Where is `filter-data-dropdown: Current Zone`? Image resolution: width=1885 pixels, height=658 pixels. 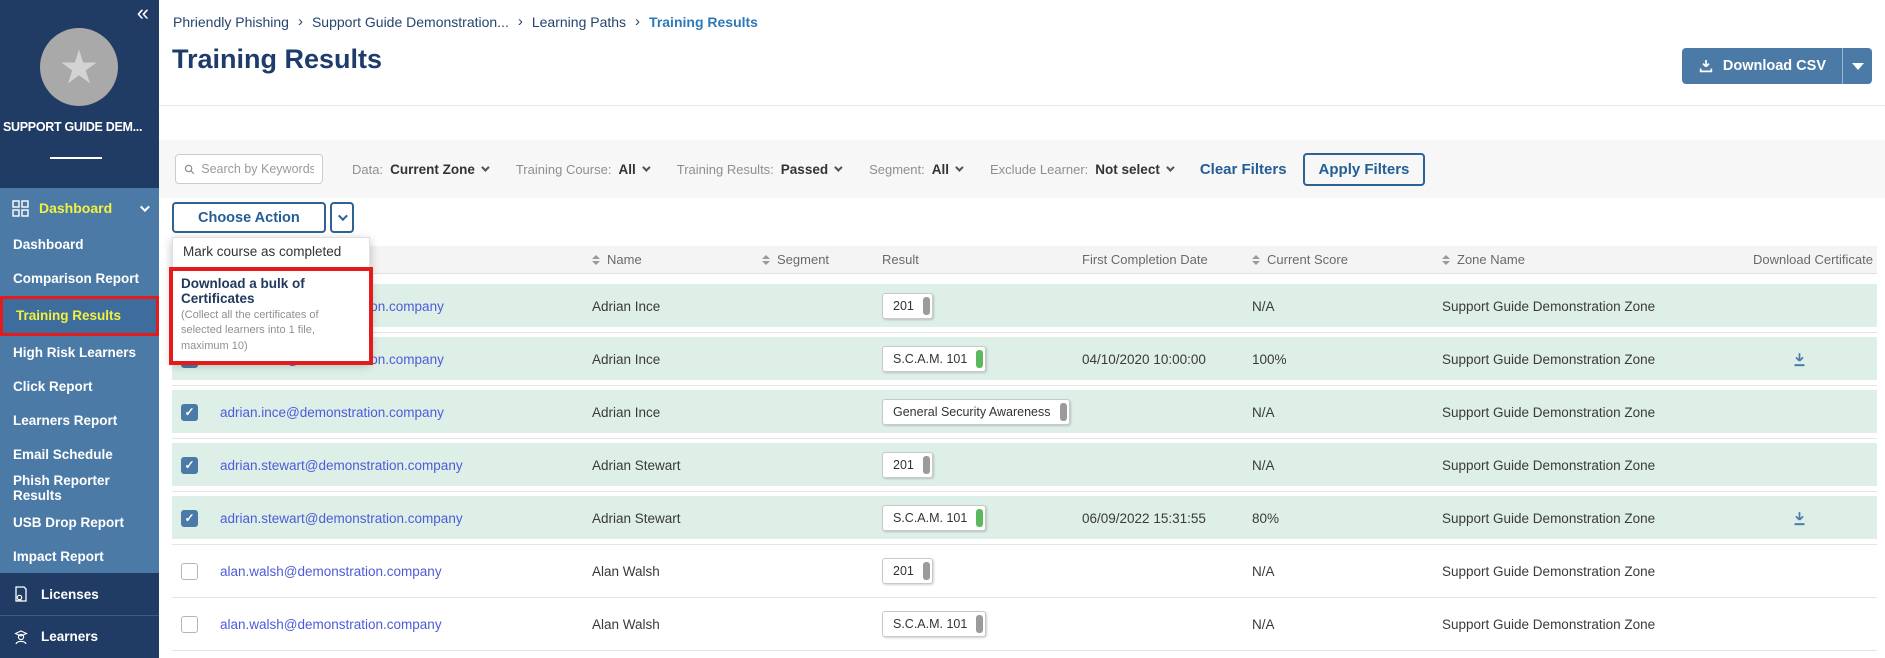 filter-data-dropdown: Current Zone is located at coordinates (440, 169).